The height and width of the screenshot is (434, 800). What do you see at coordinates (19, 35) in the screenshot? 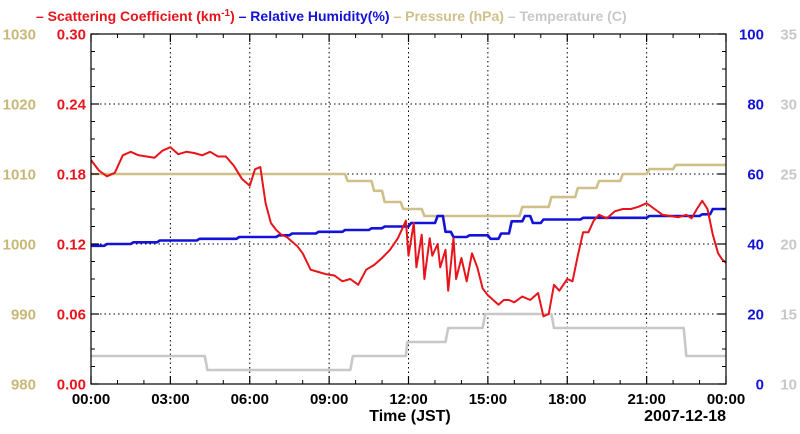
I see `y-tick-label-pres: 1030` at bounding box center [19, 35].